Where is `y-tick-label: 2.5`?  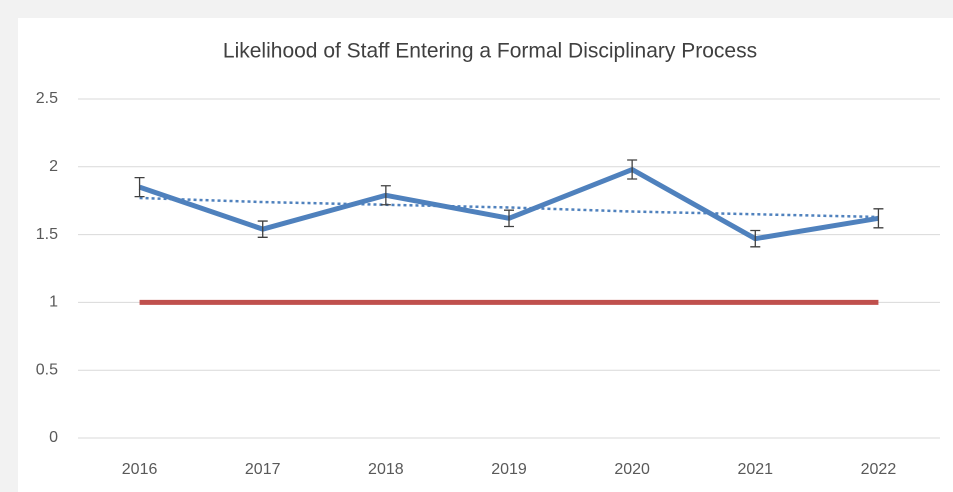
y-tick-label: 2.5 is located at coordinates (47, 98).